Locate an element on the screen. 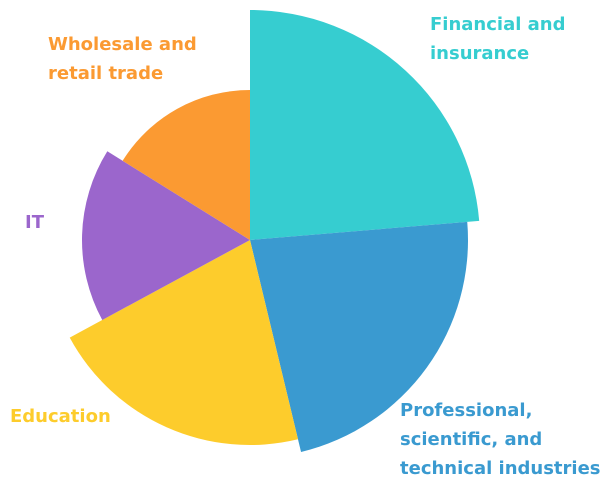  category-label: Financial and insurance is located at coordinates (498, 39).